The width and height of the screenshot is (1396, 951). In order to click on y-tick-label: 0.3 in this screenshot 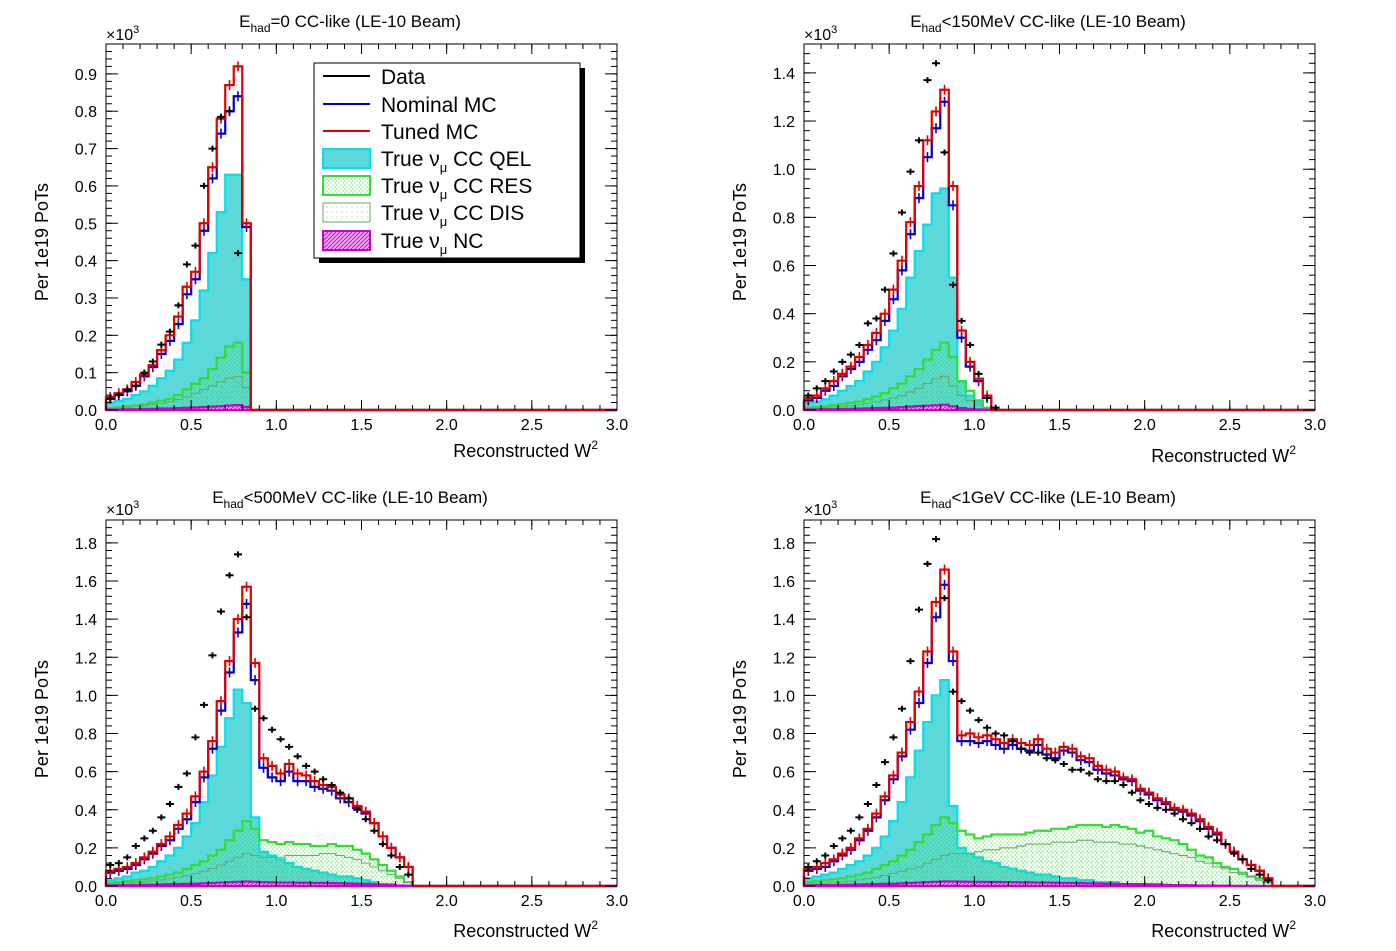, I will do `click(86, 299)`.